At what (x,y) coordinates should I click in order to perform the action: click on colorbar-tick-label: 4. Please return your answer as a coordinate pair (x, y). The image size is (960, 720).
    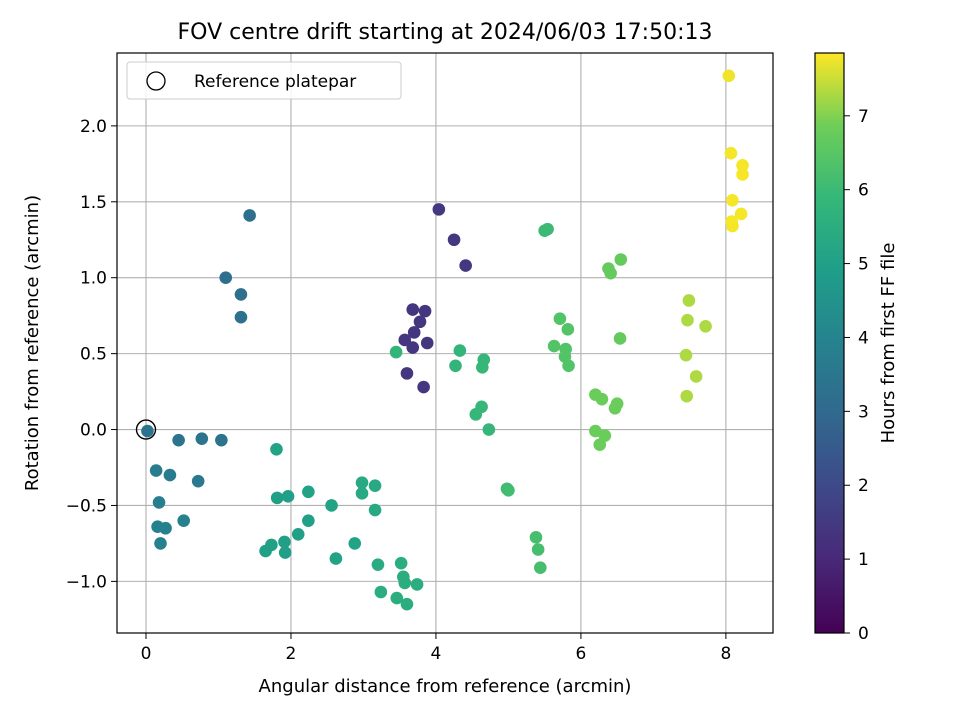
    Looking at the image, I should click on (863, 338).